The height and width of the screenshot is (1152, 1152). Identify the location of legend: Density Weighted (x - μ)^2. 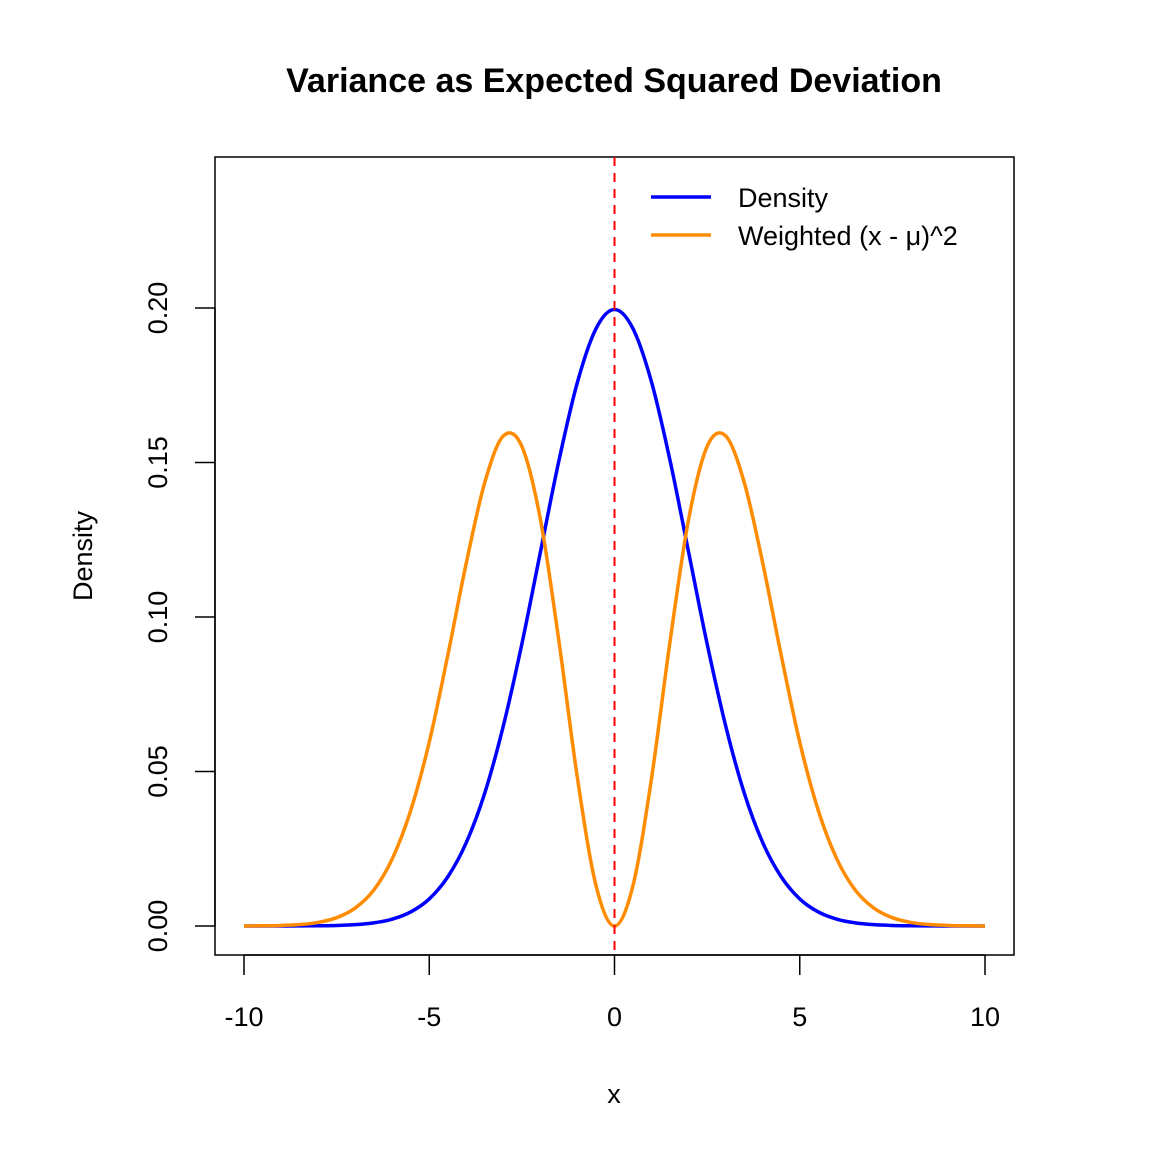
(804, 217).